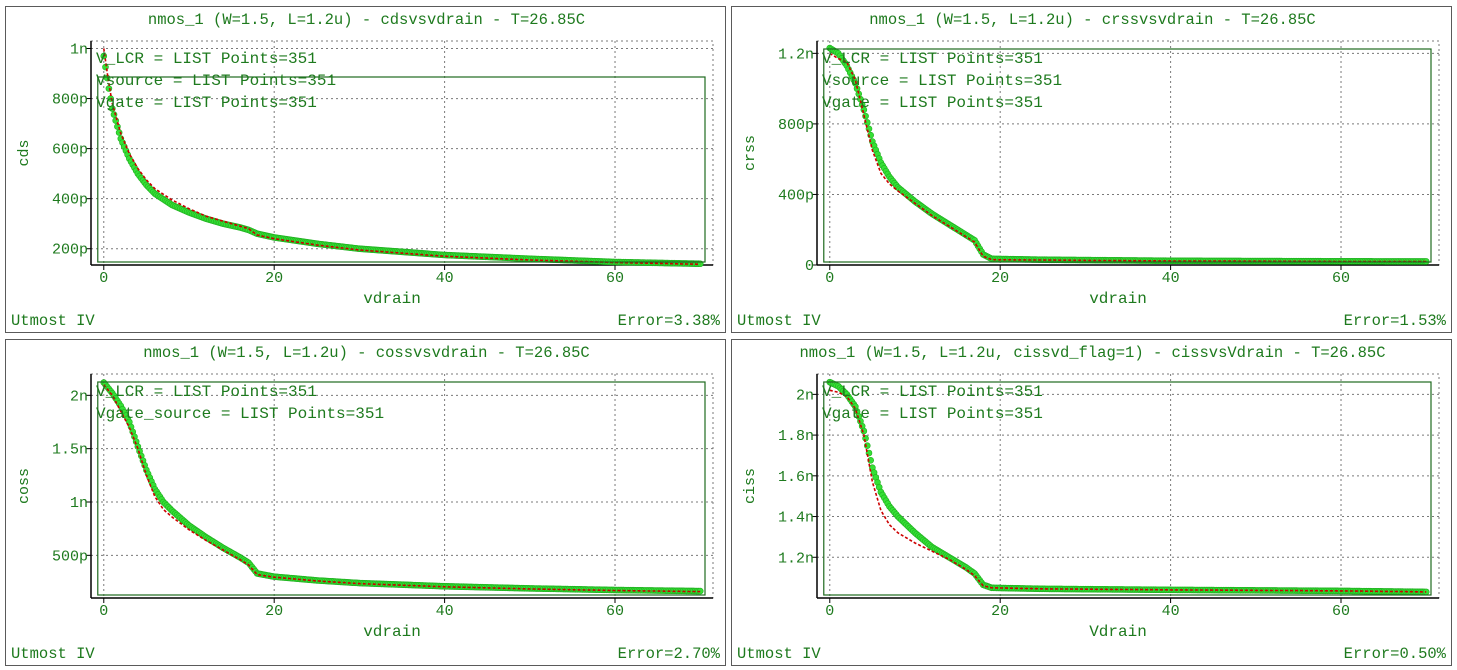 Image resolution: width=1457 pixels, height=670 pixels. What do you see at coordinates (1128, 491) in the screenshot?
I see `simulated-line` at bounding box center [1128, 491].